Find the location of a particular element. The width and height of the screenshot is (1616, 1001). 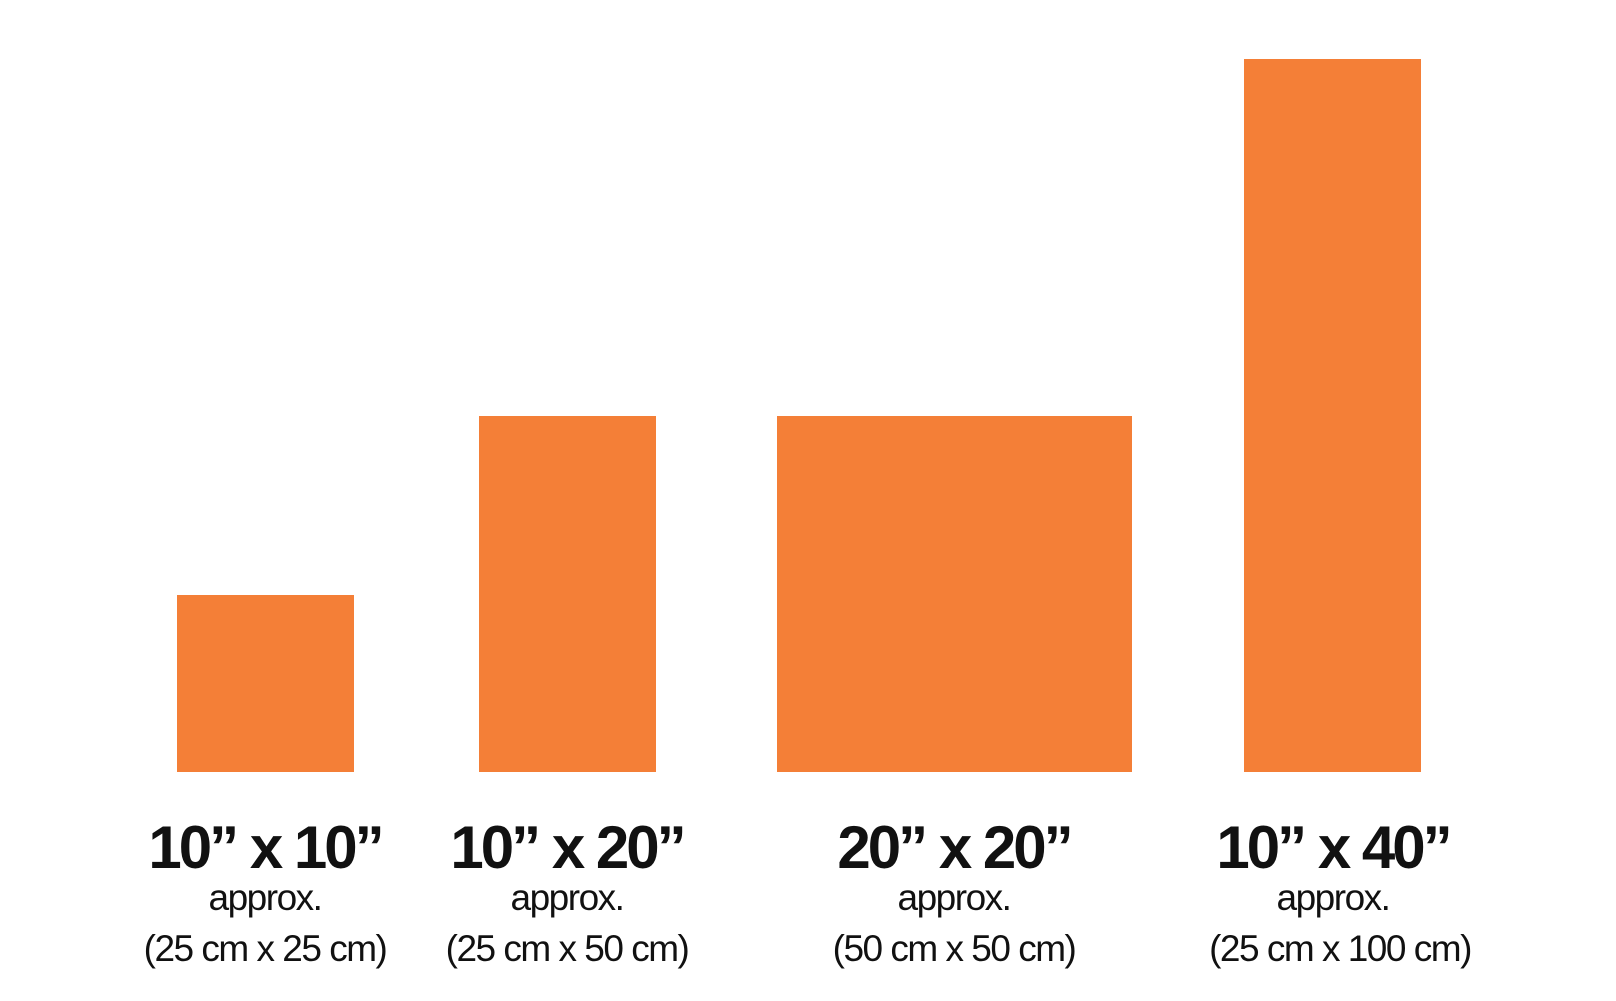

metric-size: (25 cm x 100 cm) is located at coordinates (1340, 948).